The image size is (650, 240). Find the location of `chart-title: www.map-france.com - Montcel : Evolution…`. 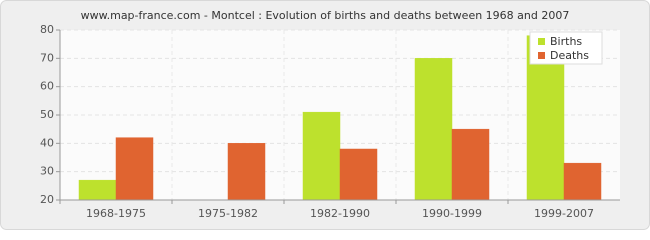

chart-title: www.map-france.com - Montcel : Evolution… is located at coordinates (325, 15).